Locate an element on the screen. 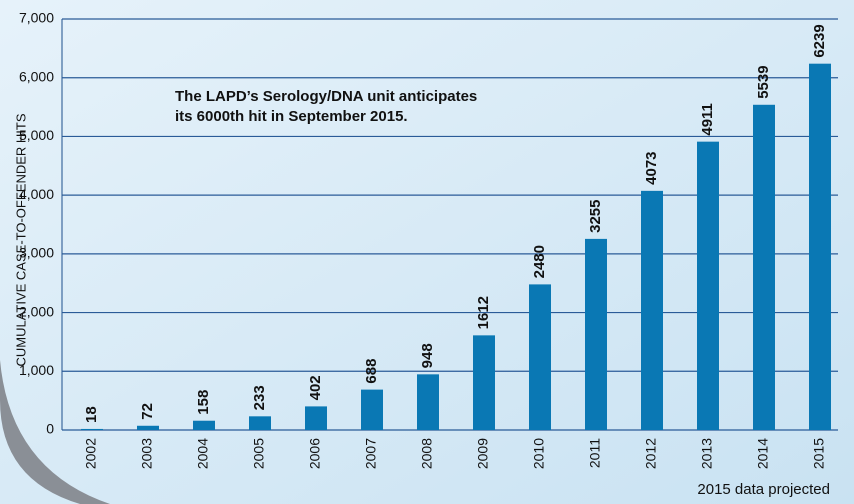 Image resolution: width=854 pixels, height=504 pixels. x-tick-label: 2013 is located at coordinates (707, 453).